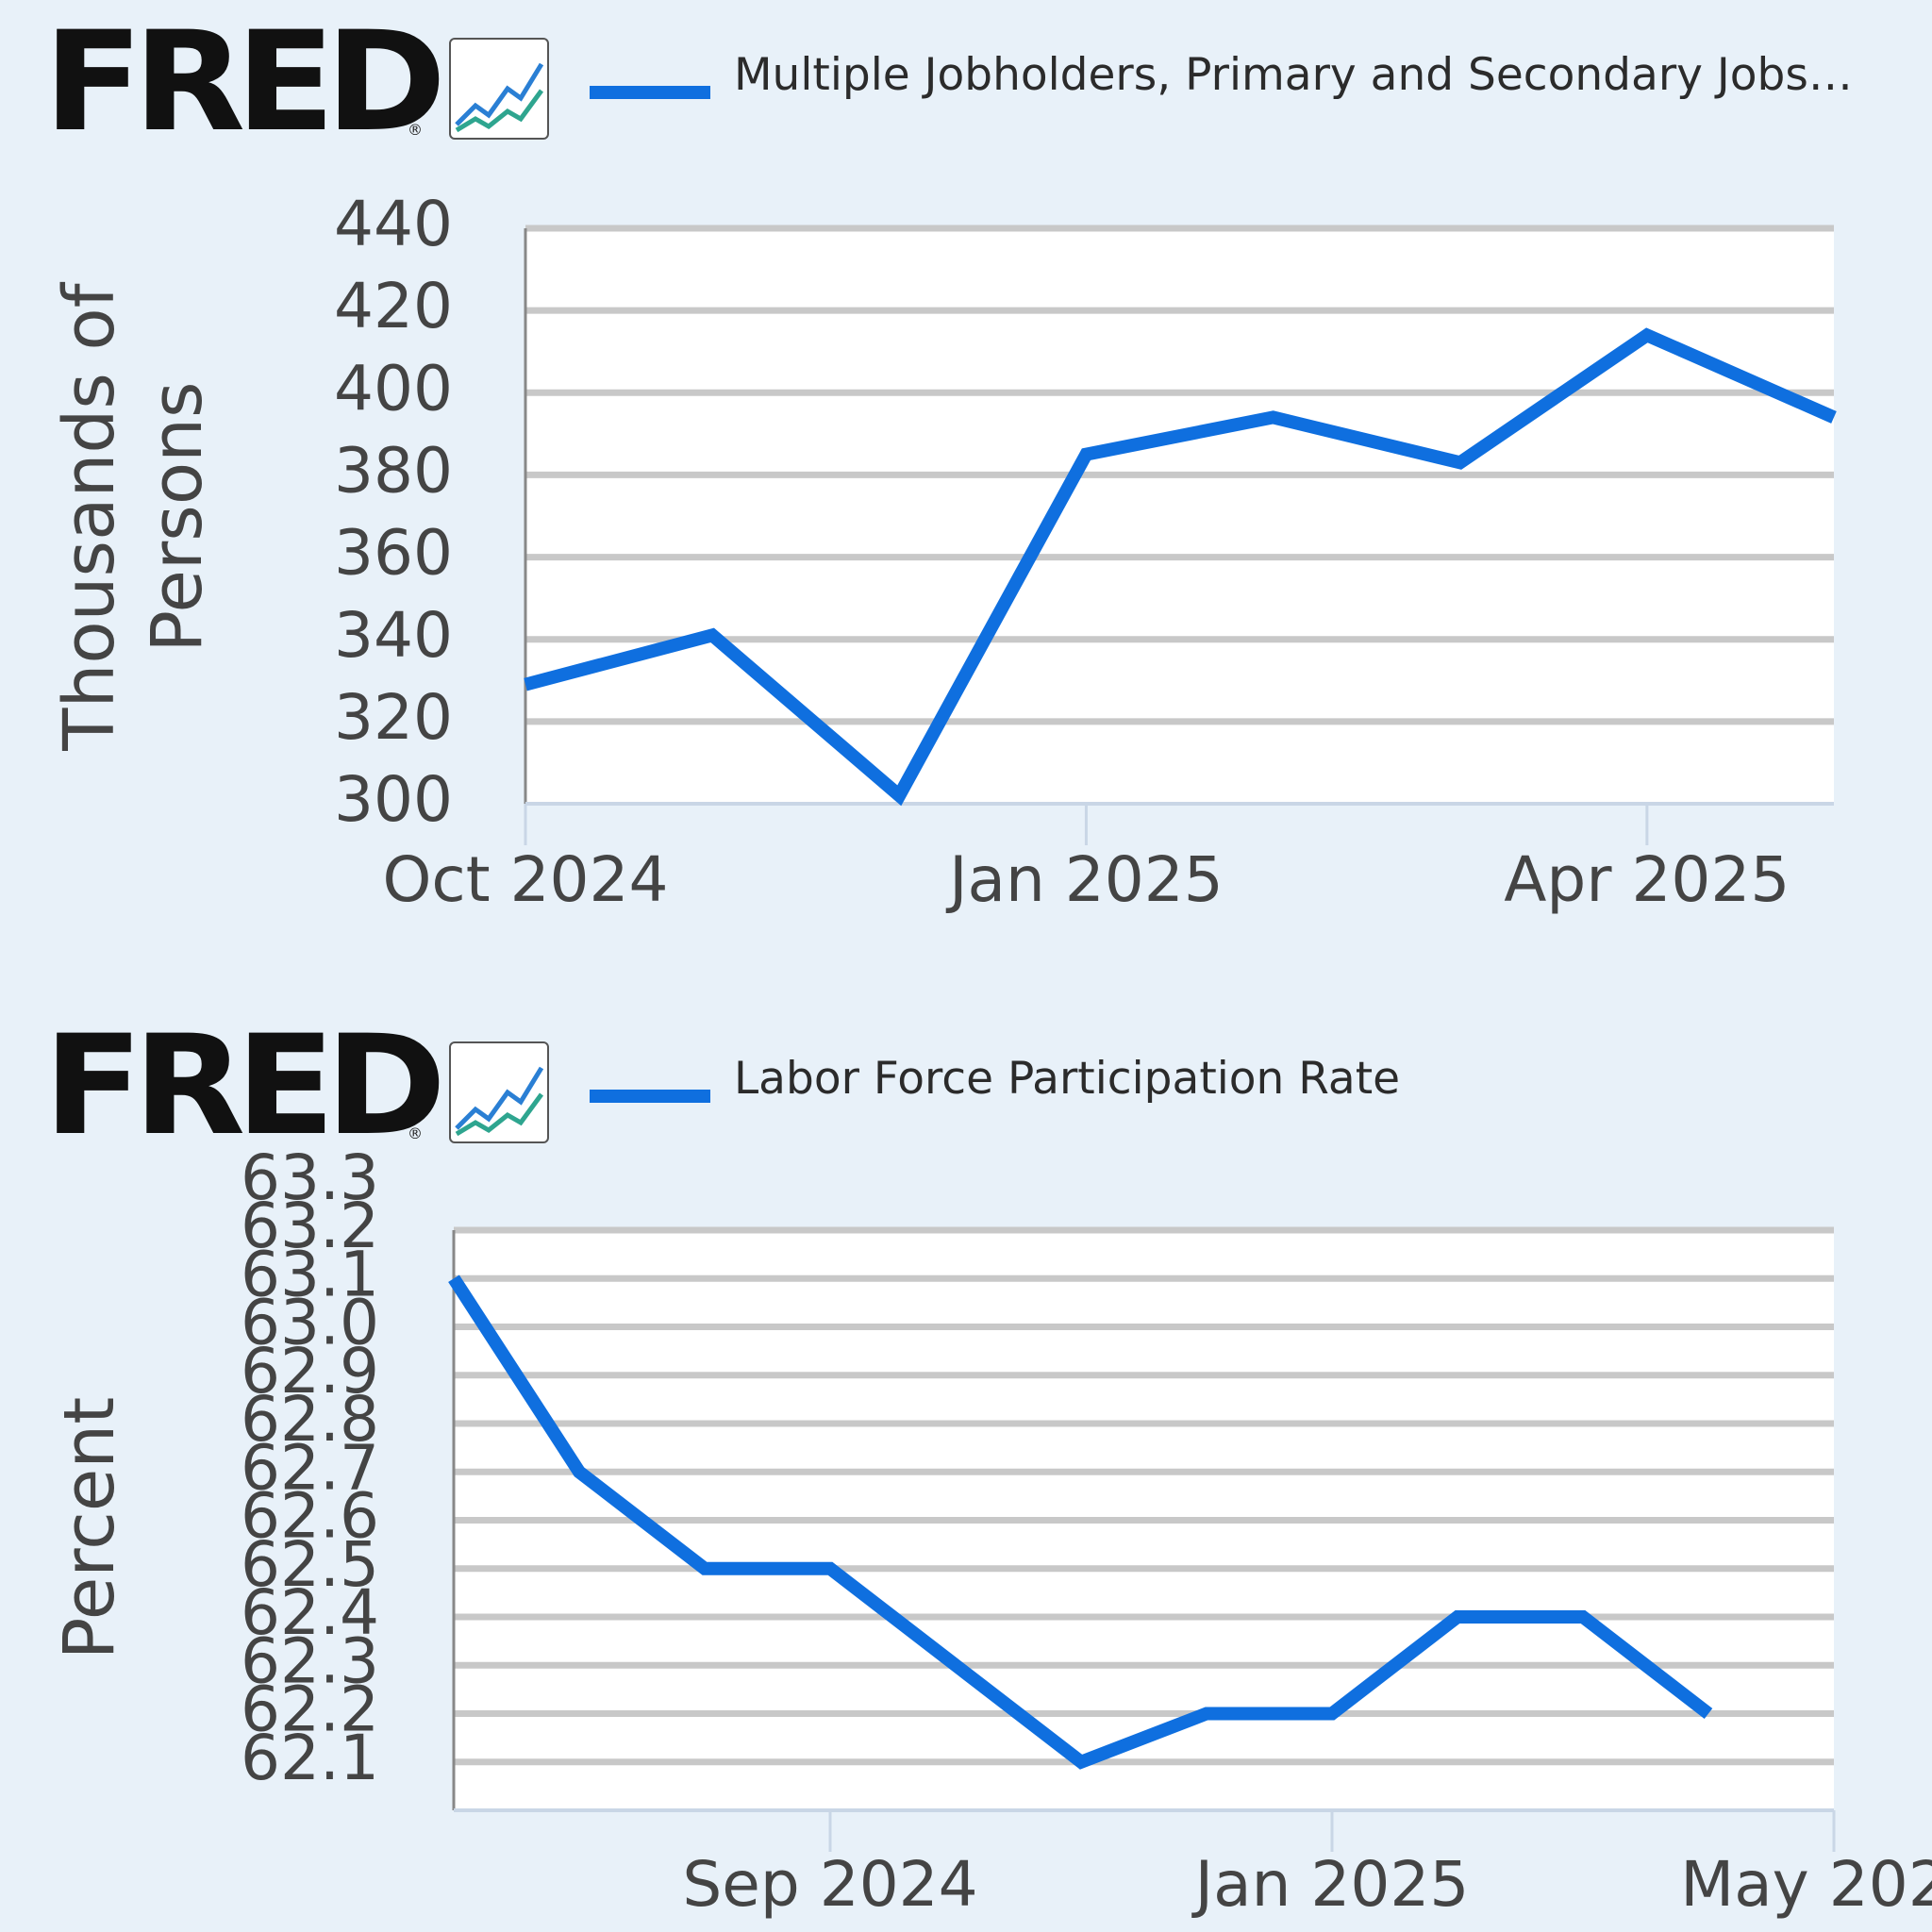  I want to click on y-tick-label: 63.2, so click(310, 1226).